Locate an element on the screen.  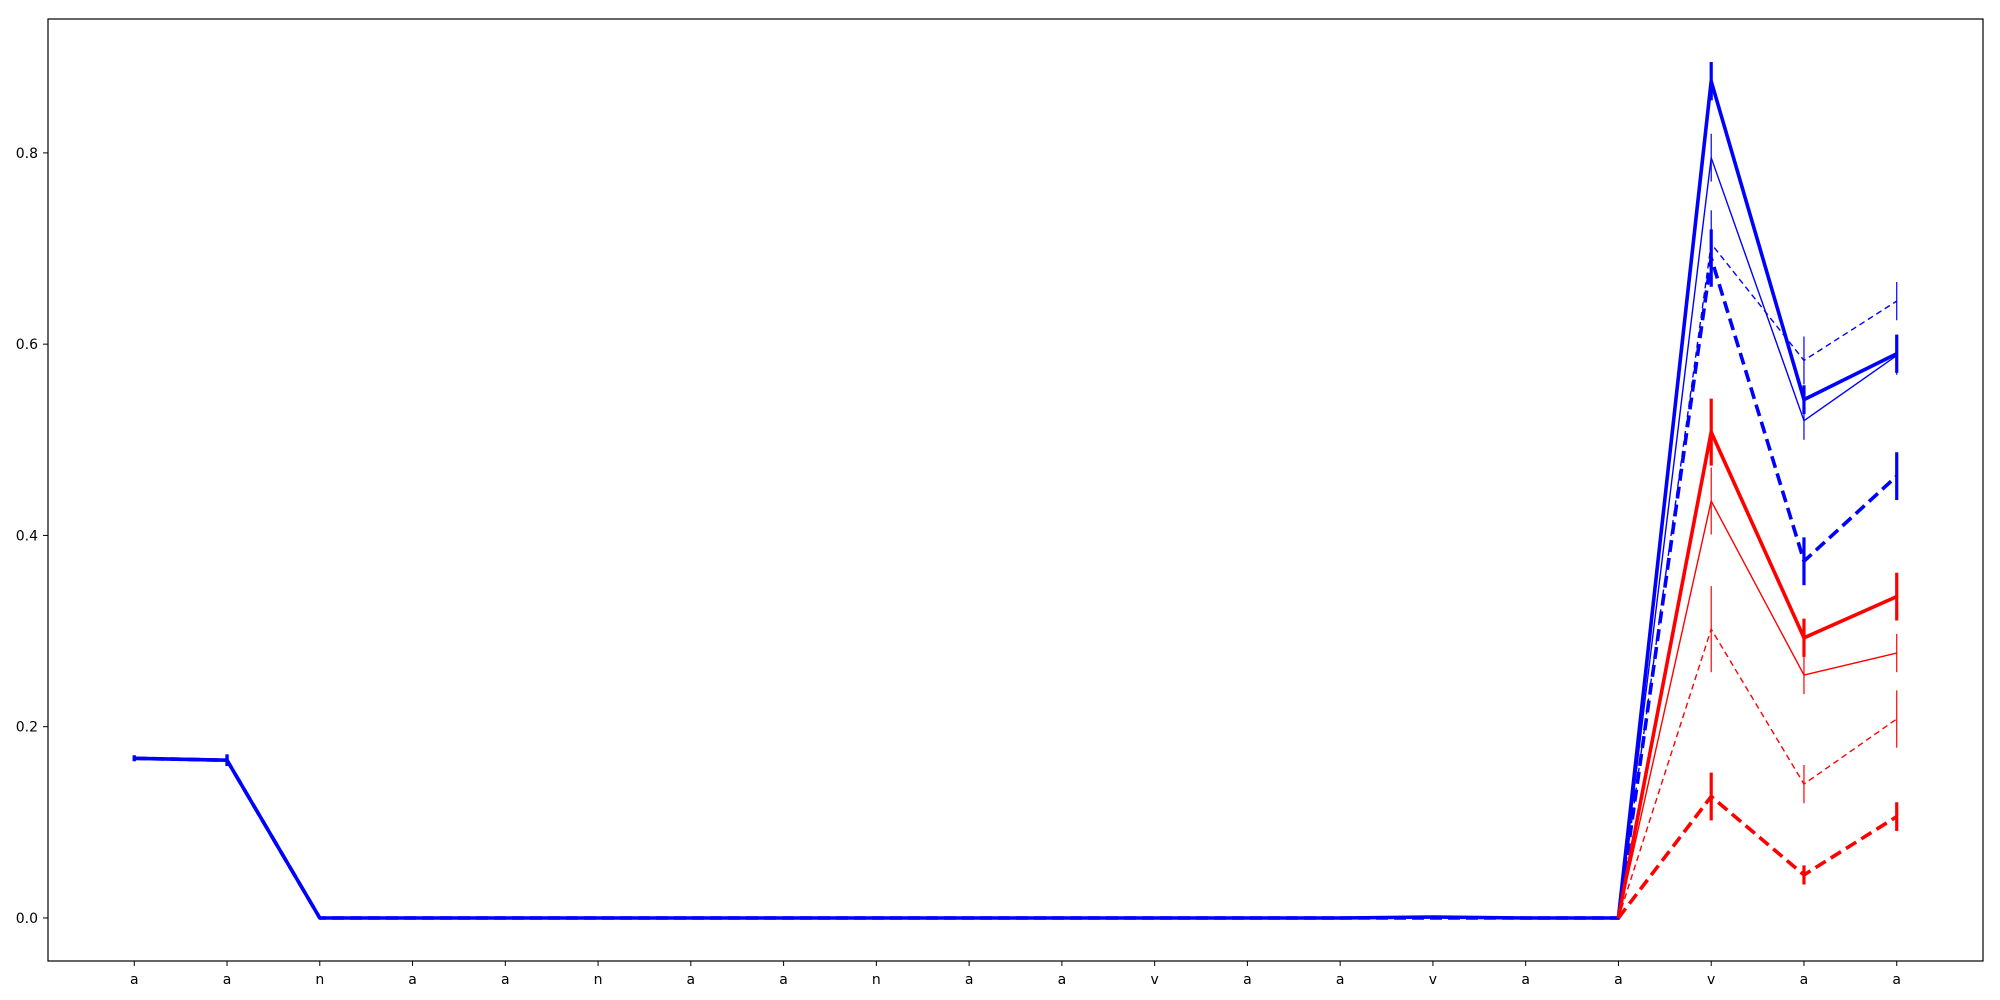
y-tick-label: 0.2 is located at coordinates (27, 728).